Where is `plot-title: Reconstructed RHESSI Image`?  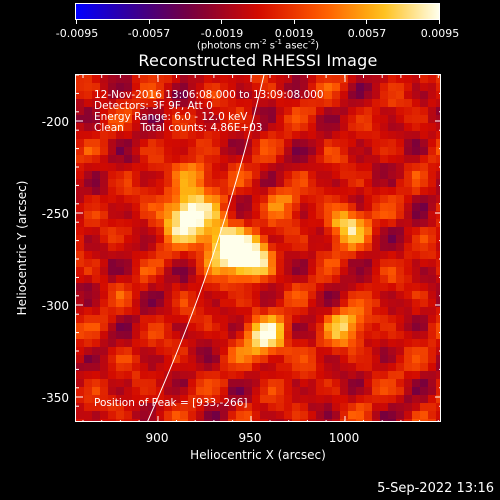 plot-title: Reconstructed RHESSI Image is located at coordinates (258, 60).